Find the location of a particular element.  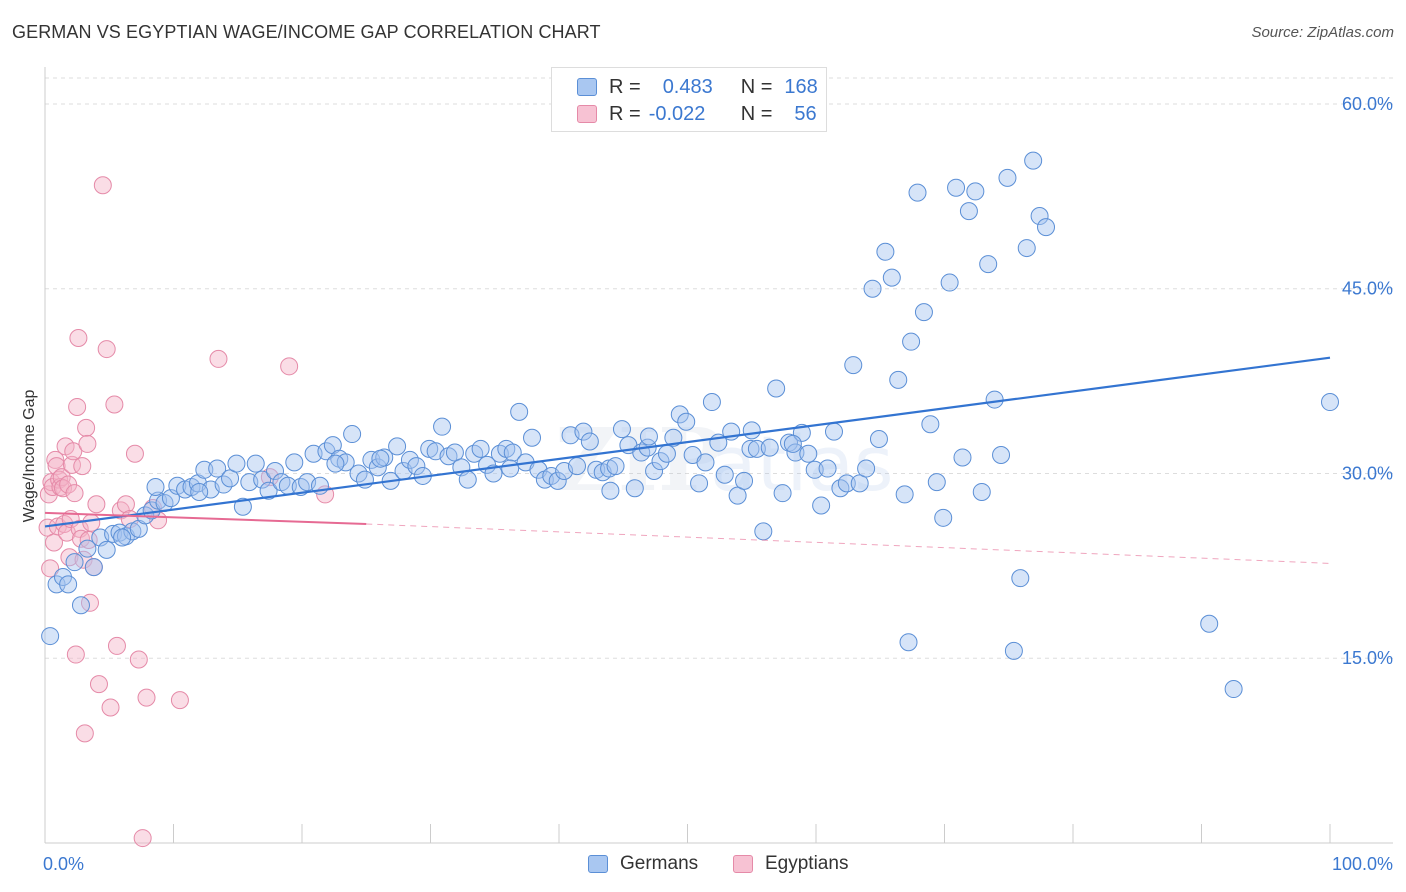

egyptians-legend-swatch is located at coordinates (743, 864).